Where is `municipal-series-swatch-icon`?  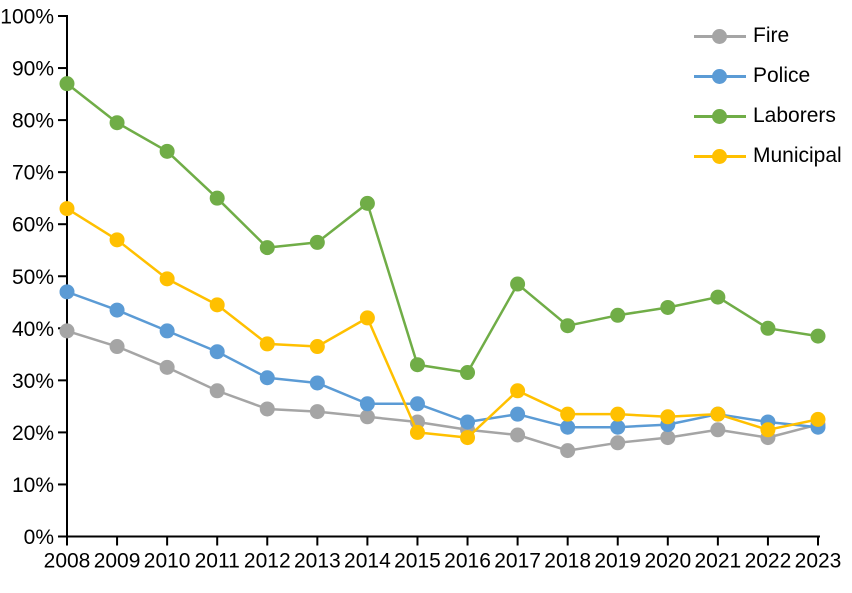
municipal-series-swatch-icon is located at coordinates (720, 156).